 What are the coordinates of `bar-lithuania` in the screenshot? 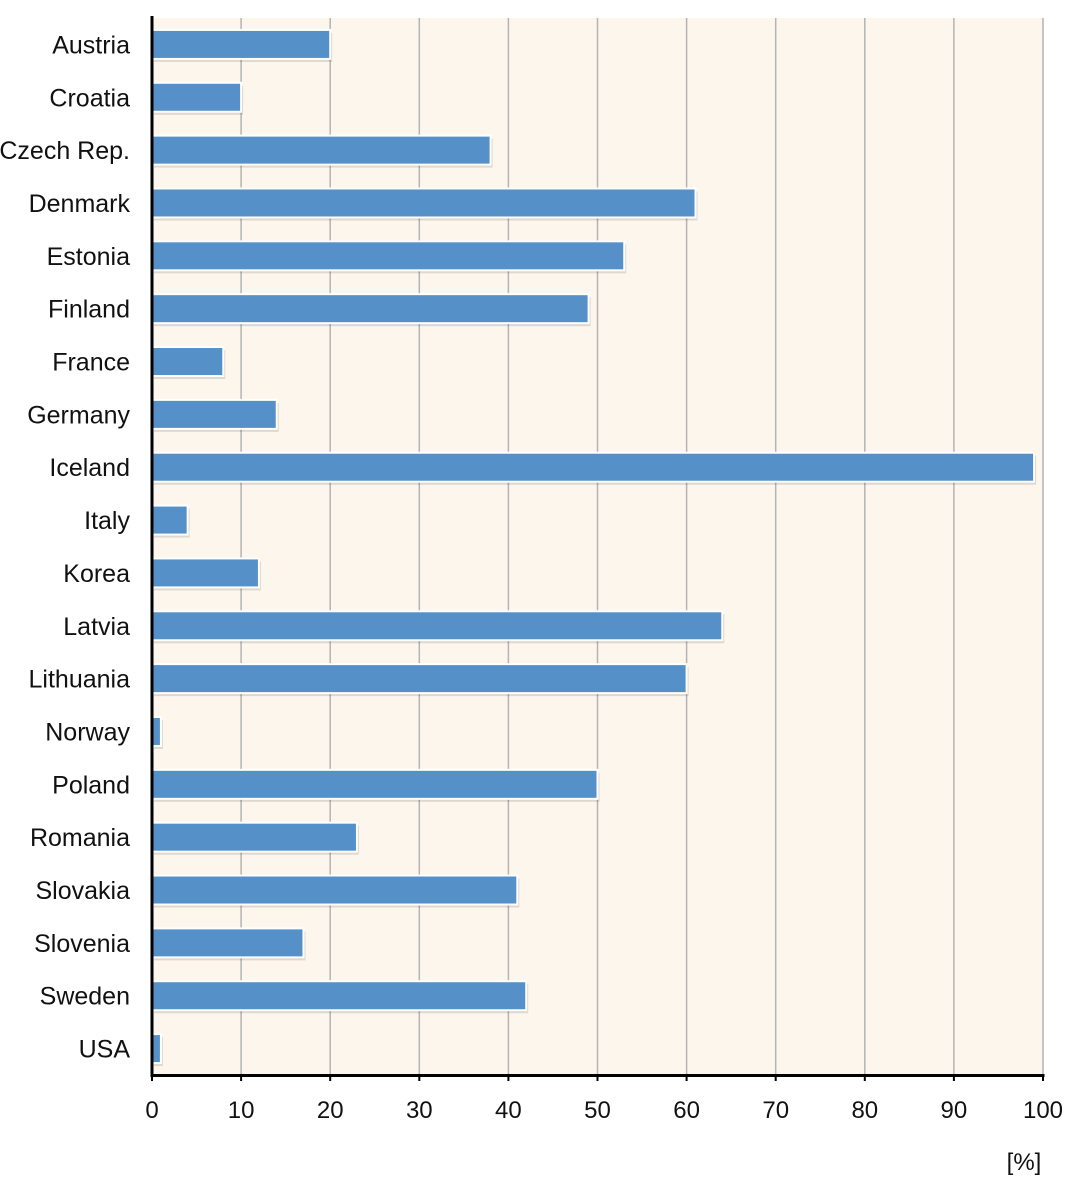 It's located at (419, 679).